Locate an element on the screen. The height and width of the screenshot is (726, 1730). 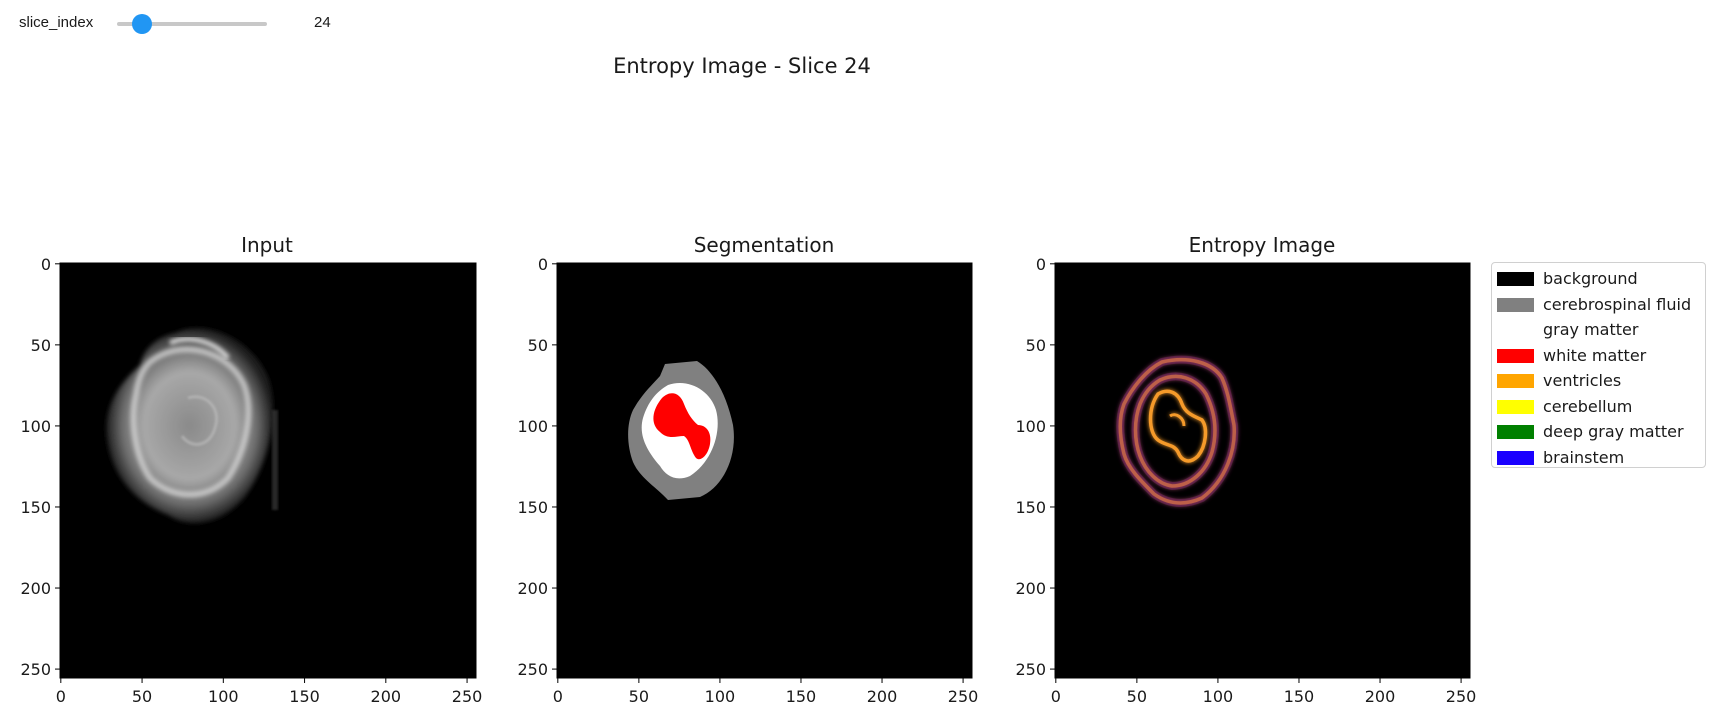
figure-title: Entropy Image - Slice 24 is located at coordinates (742, 66).